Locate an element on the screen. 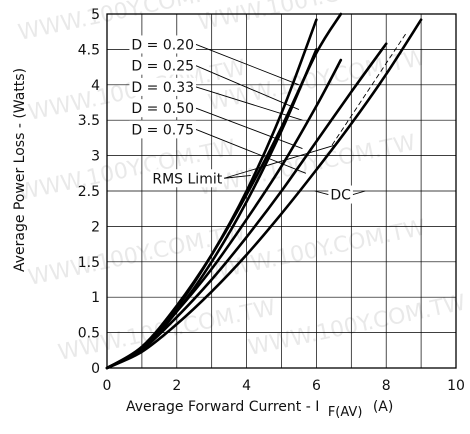 This screenshot has width=470, height=434. annotation-d-0-25: D = 0.25 is located at coordinates (162, 67).